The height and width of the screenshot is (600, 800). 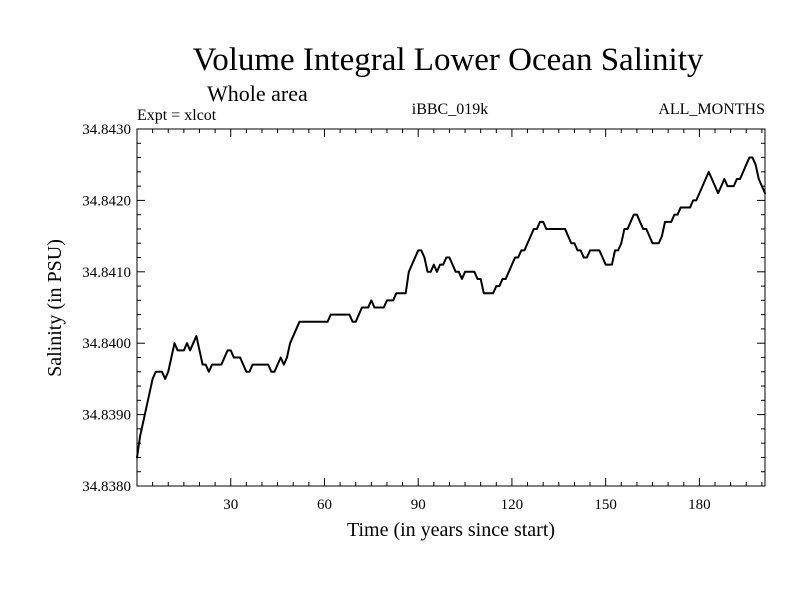 What do you see at coordinates (106, 201) in the screenshot?
I see `y-tick-label: 34.8420` at bounding box center [106, 201].